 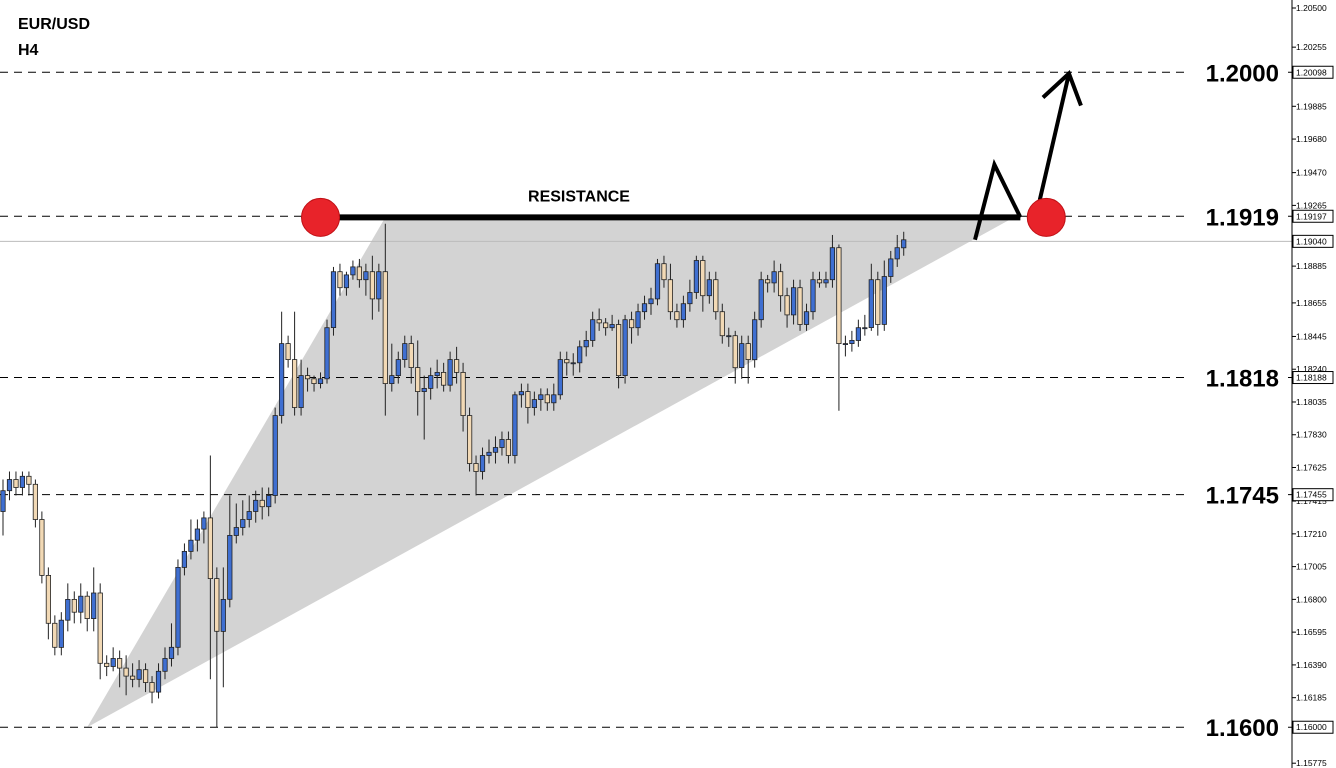 What do you see at coordinates (1242, 496) in the screenshot?
I see `level-label: 1.1745` at bounding box center [1242, 496].